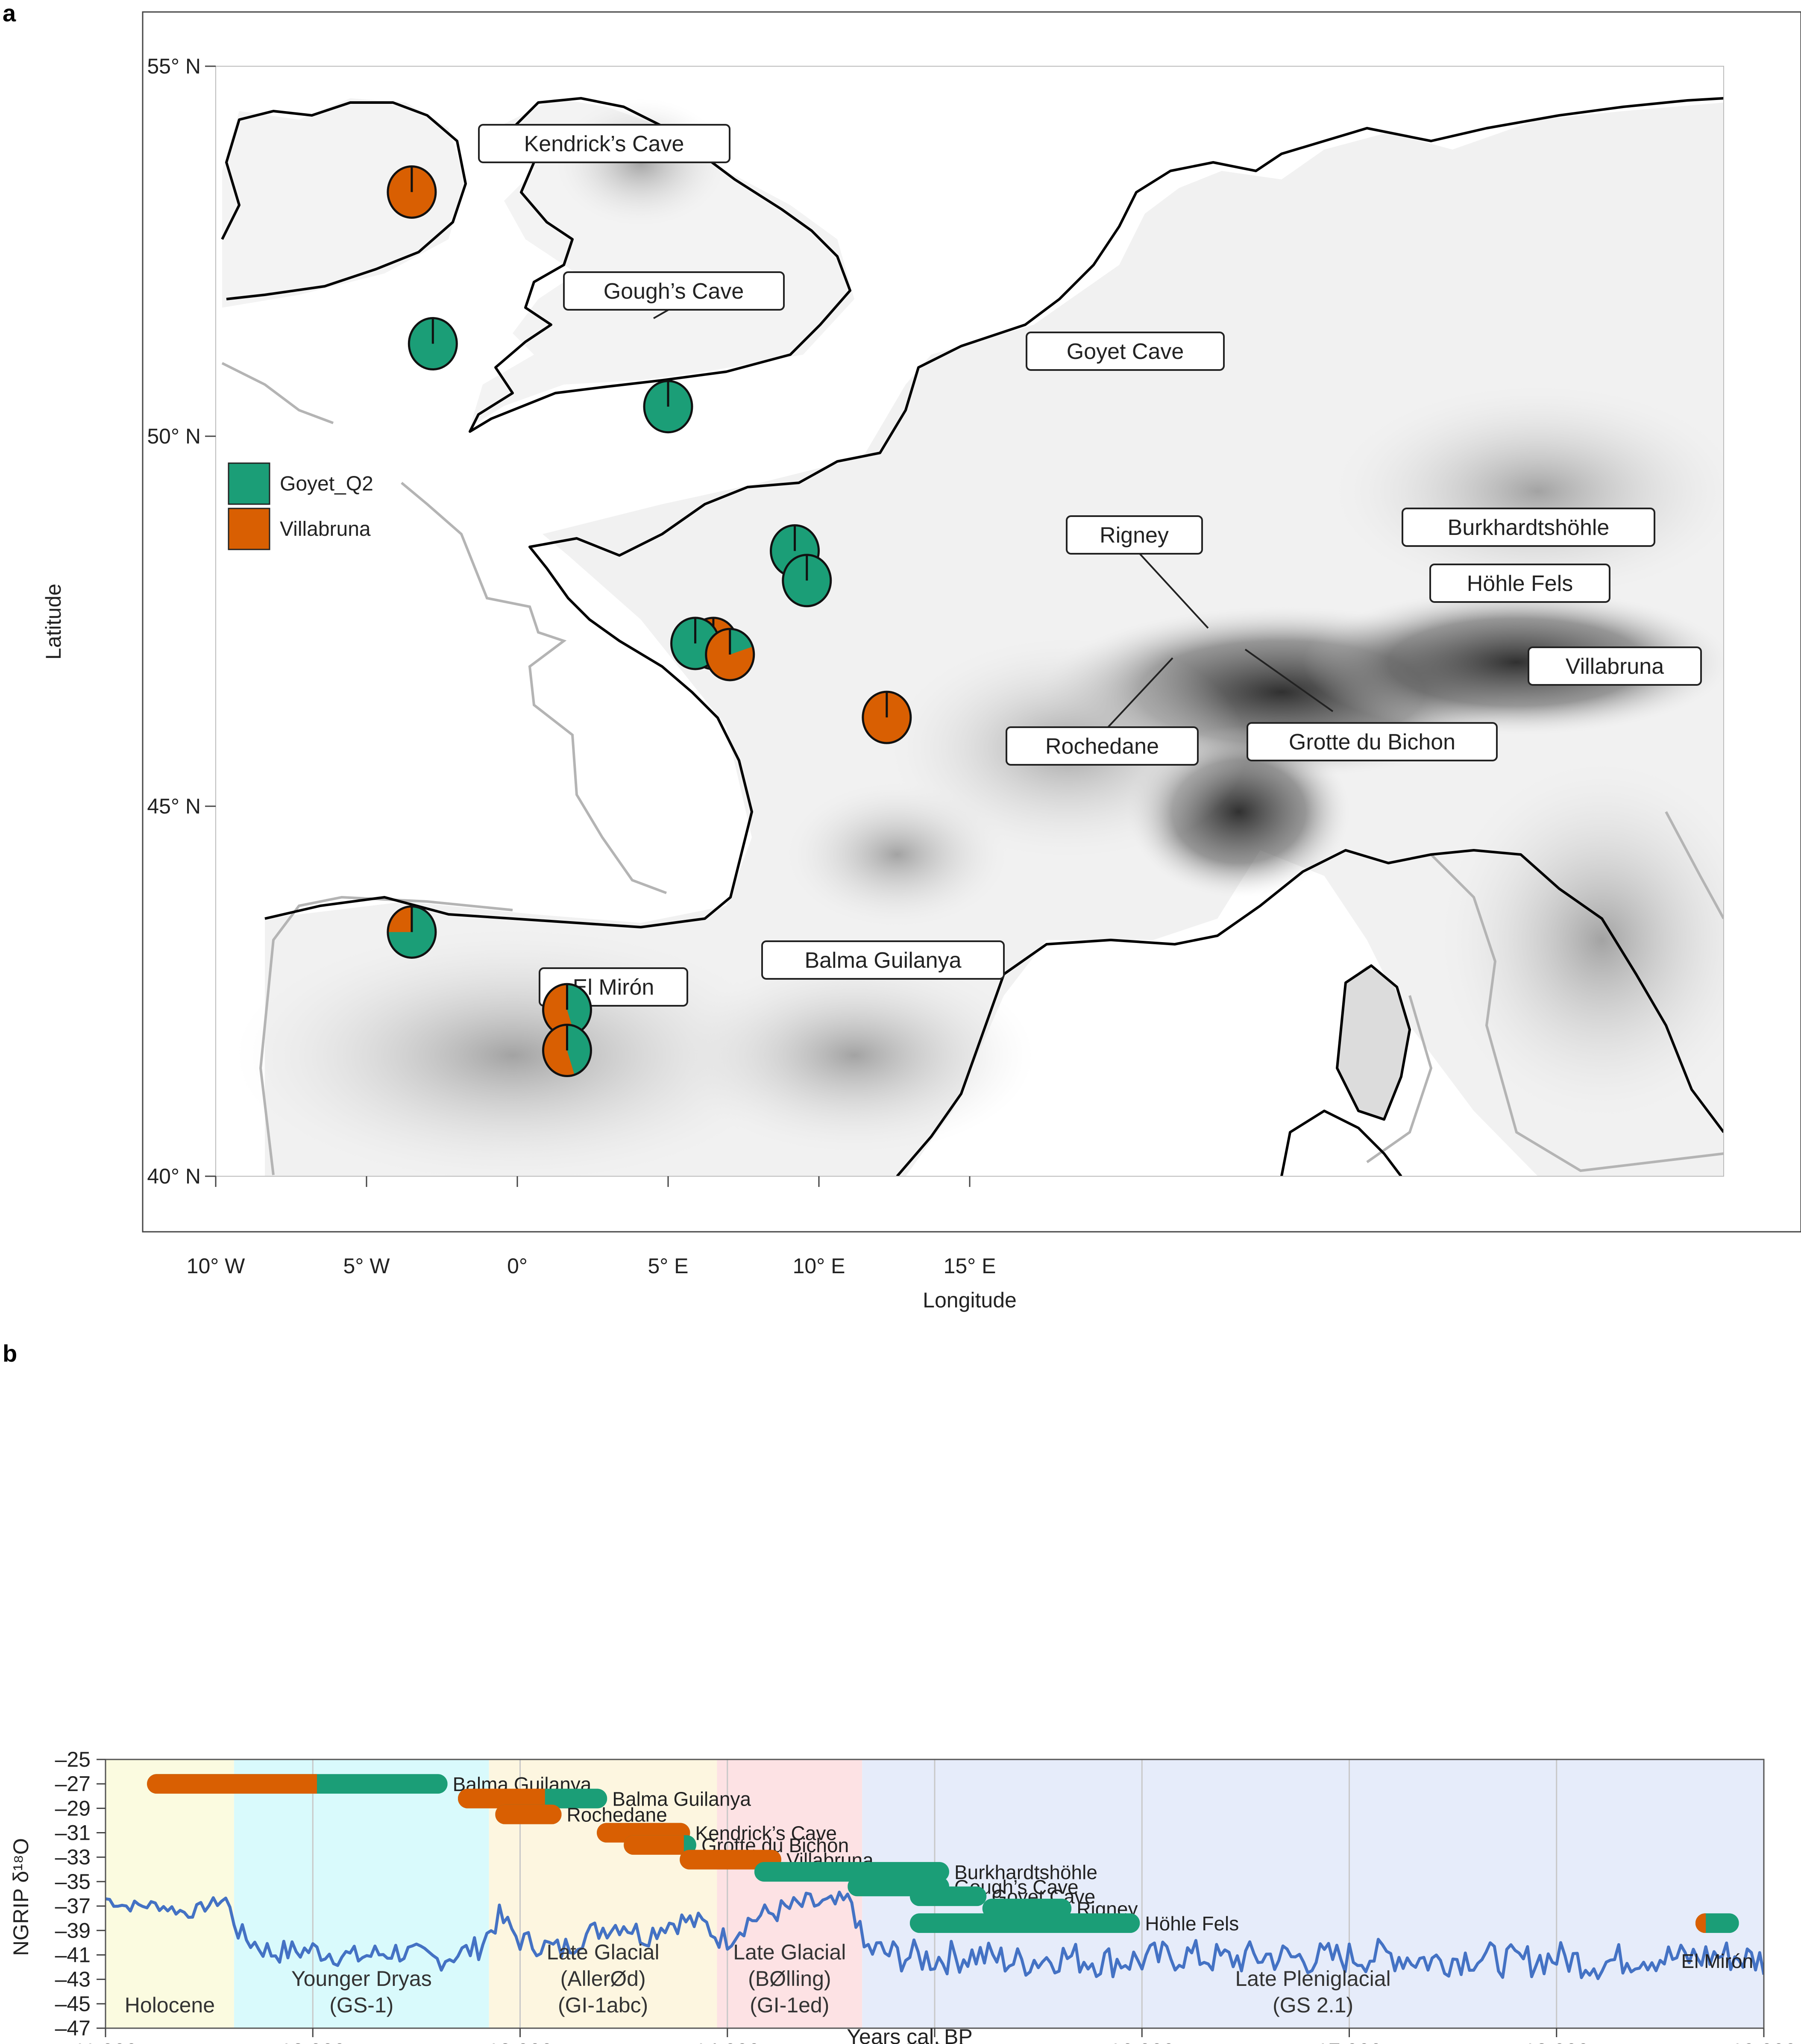  Describe the element at coordinates (935, 1935) in the screenshot. I see `ngrip-d18o-line` at that location.